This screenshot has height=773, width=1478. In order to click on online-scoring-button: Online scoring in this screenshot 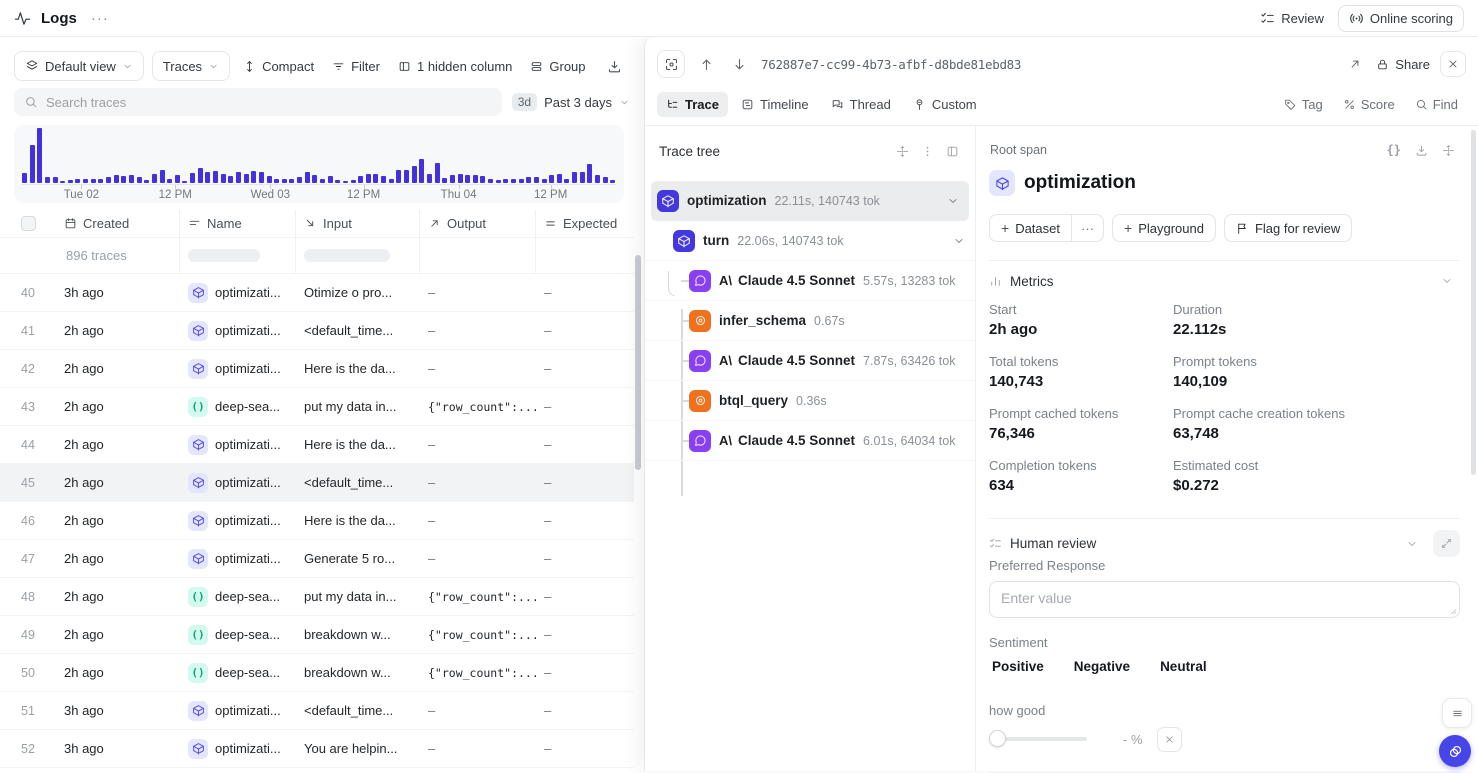, I will do `click(1401, 18)`.